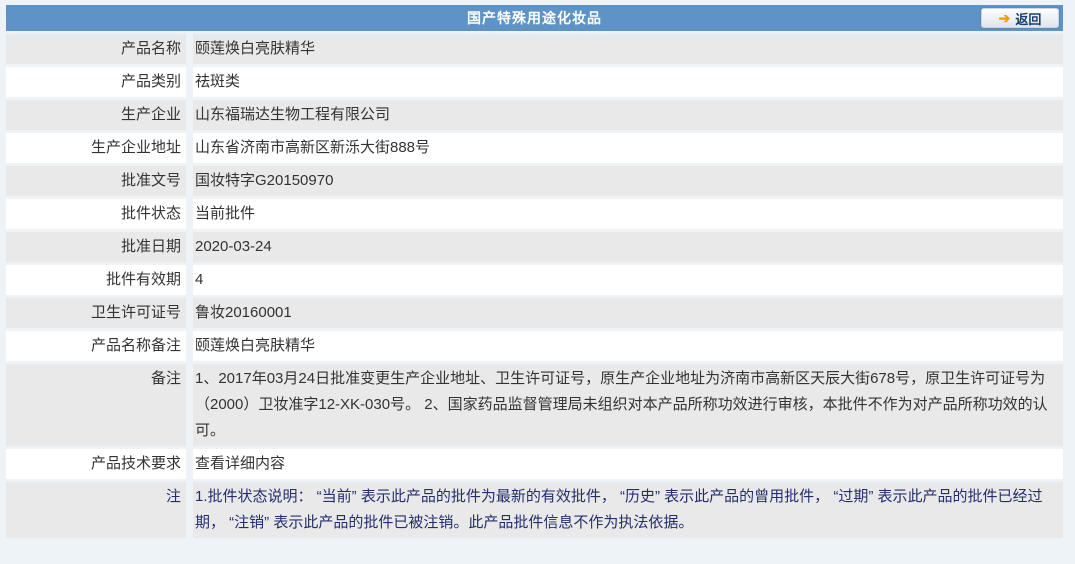 Image resolution: width=1075 pixels, height=564 pixels. I want to click on field-label: 生产企业, so click(96, 115).